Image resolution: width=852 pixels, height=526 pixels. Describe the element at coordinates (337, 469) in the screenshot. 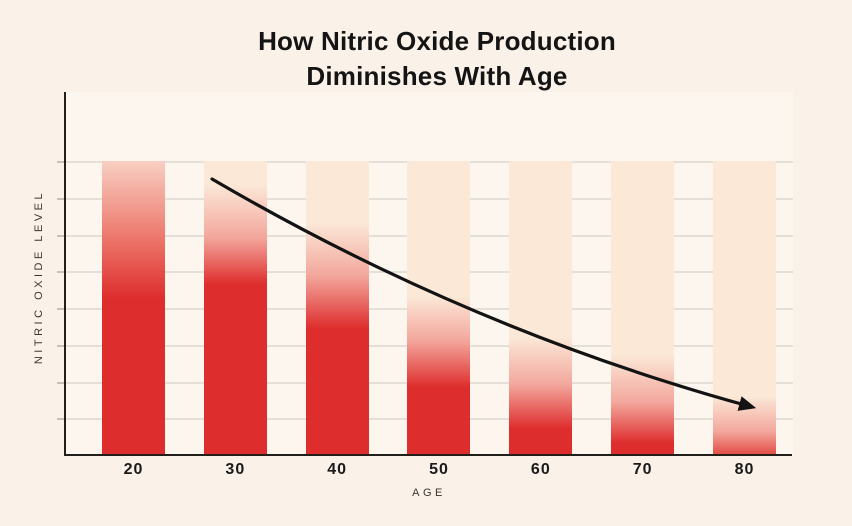

I see `x-tick-label-40: 40` at that location.